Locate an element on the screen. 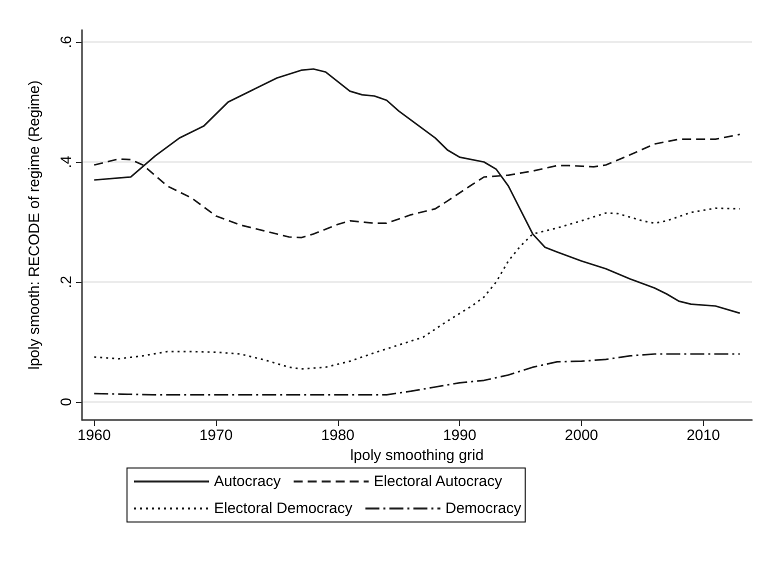 This screenshot has width=758, height=563. x-tick-label: 1960 is located at coordinates (94, 435).